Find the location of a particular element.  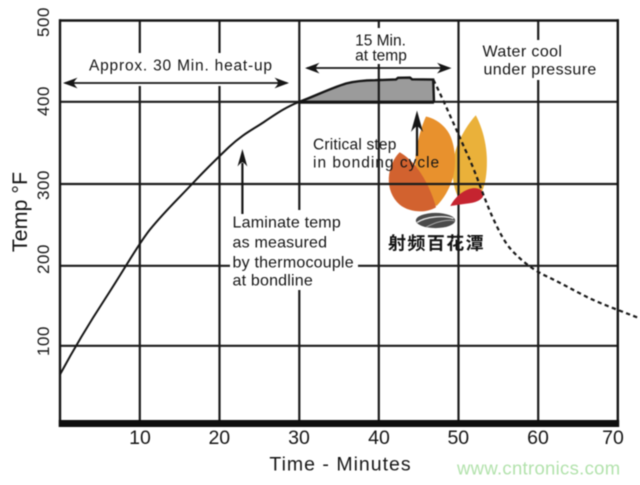

svg-text: by thermocouple is located at coordinates (293, 263).